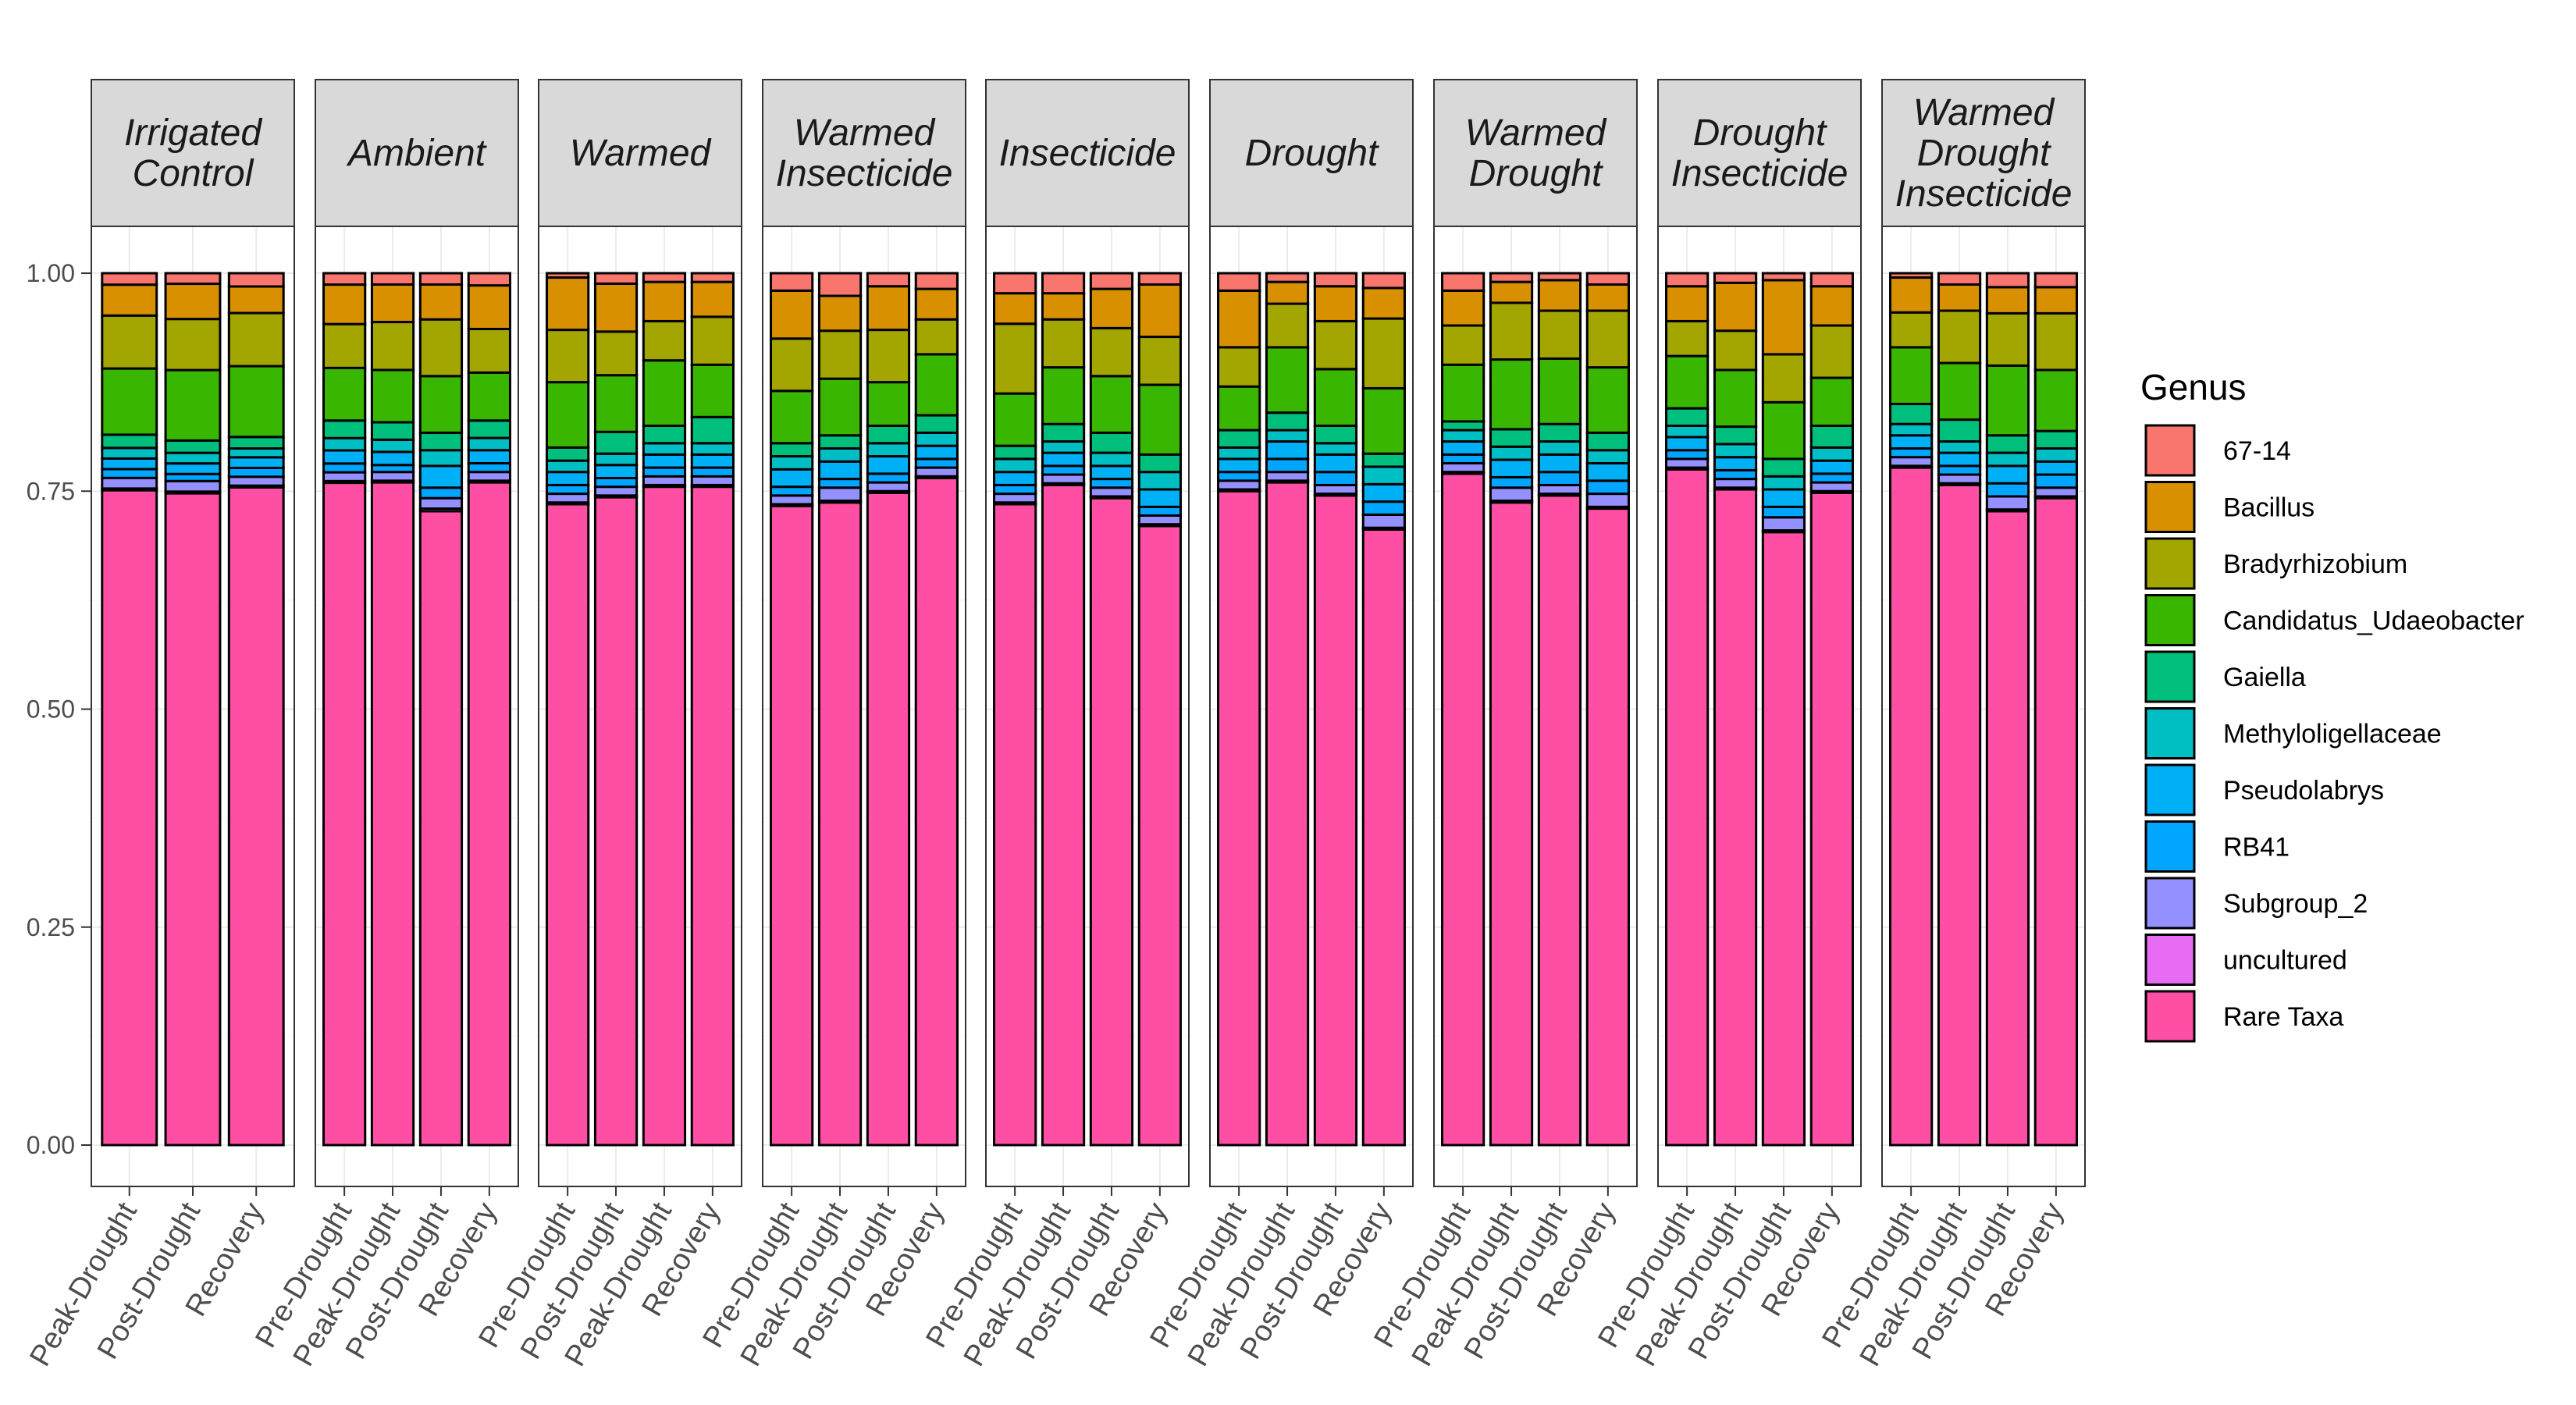 The image size is (2576, 1405). Describe the element at coordinates (1311, 707) in the screenshot. I see `panel-border` at that location.